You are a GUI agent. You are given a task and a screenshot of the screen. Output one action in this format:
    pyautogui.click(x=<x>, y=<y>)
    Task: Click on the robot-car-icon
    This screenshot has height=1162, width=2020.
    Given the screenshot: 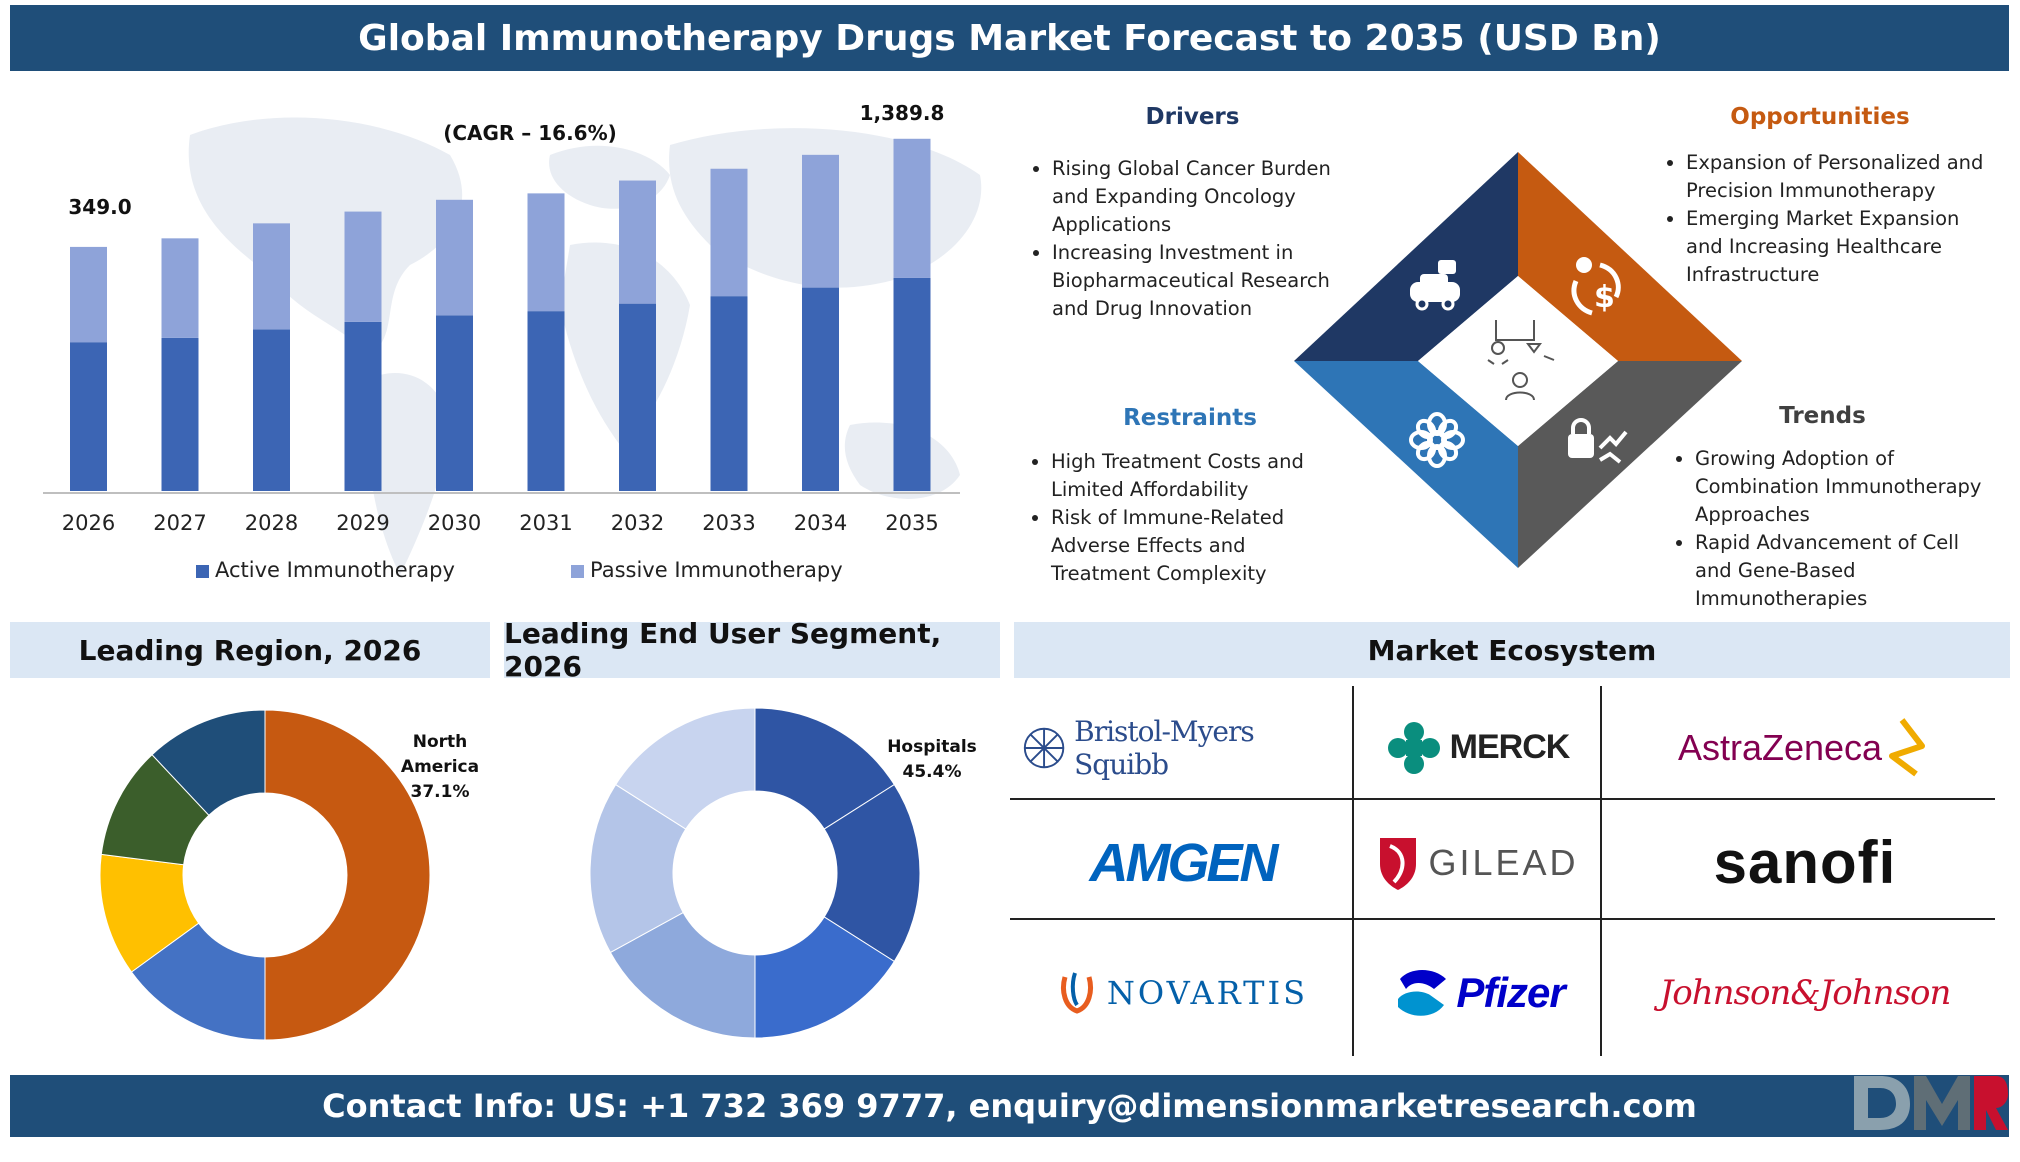 What is the action you would take?
    pyautogui.click(x=1435, y=285)
    